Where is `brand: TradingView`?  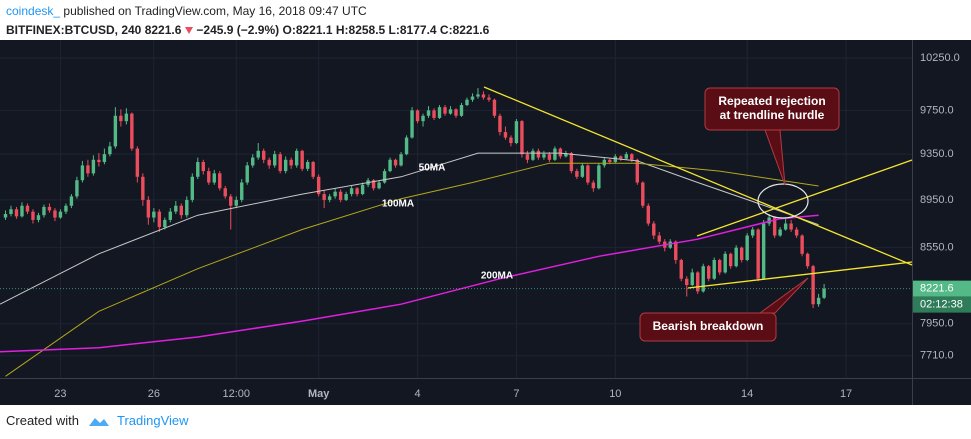 brand: TradingView is located at coordinates (152, 420).